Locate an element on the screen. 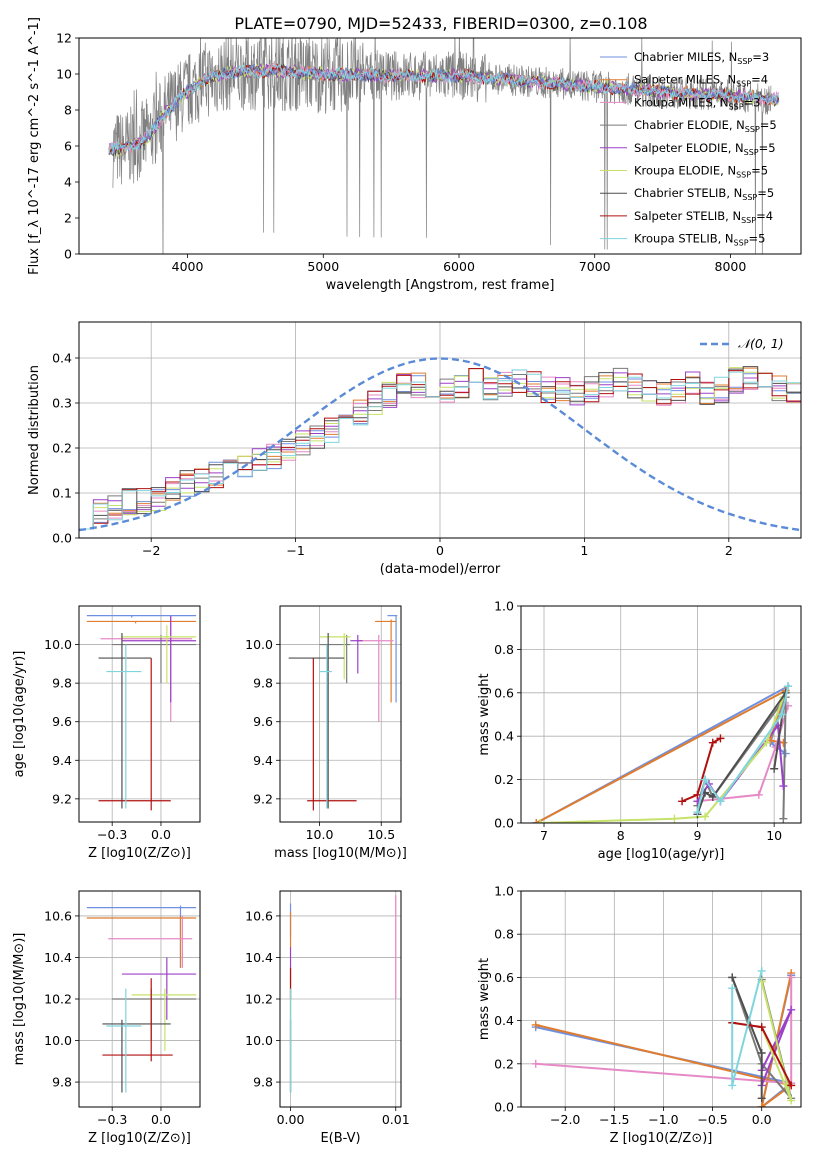 The width and height of the screenshot is (819, 1170). y-tick-label: 0.4 is located at coordinates (62, 358).